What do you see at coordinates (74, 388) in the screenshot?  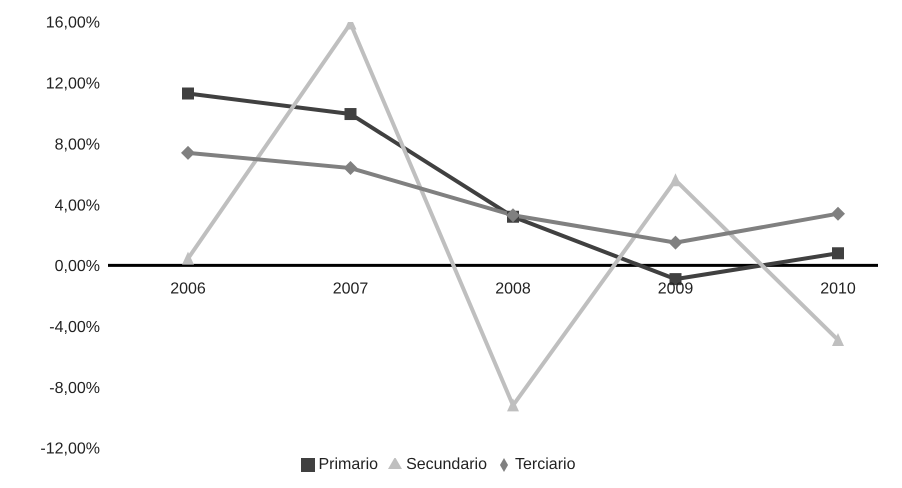 I see `y-tick-label: -8,00%` at bounding box center [74, 388].